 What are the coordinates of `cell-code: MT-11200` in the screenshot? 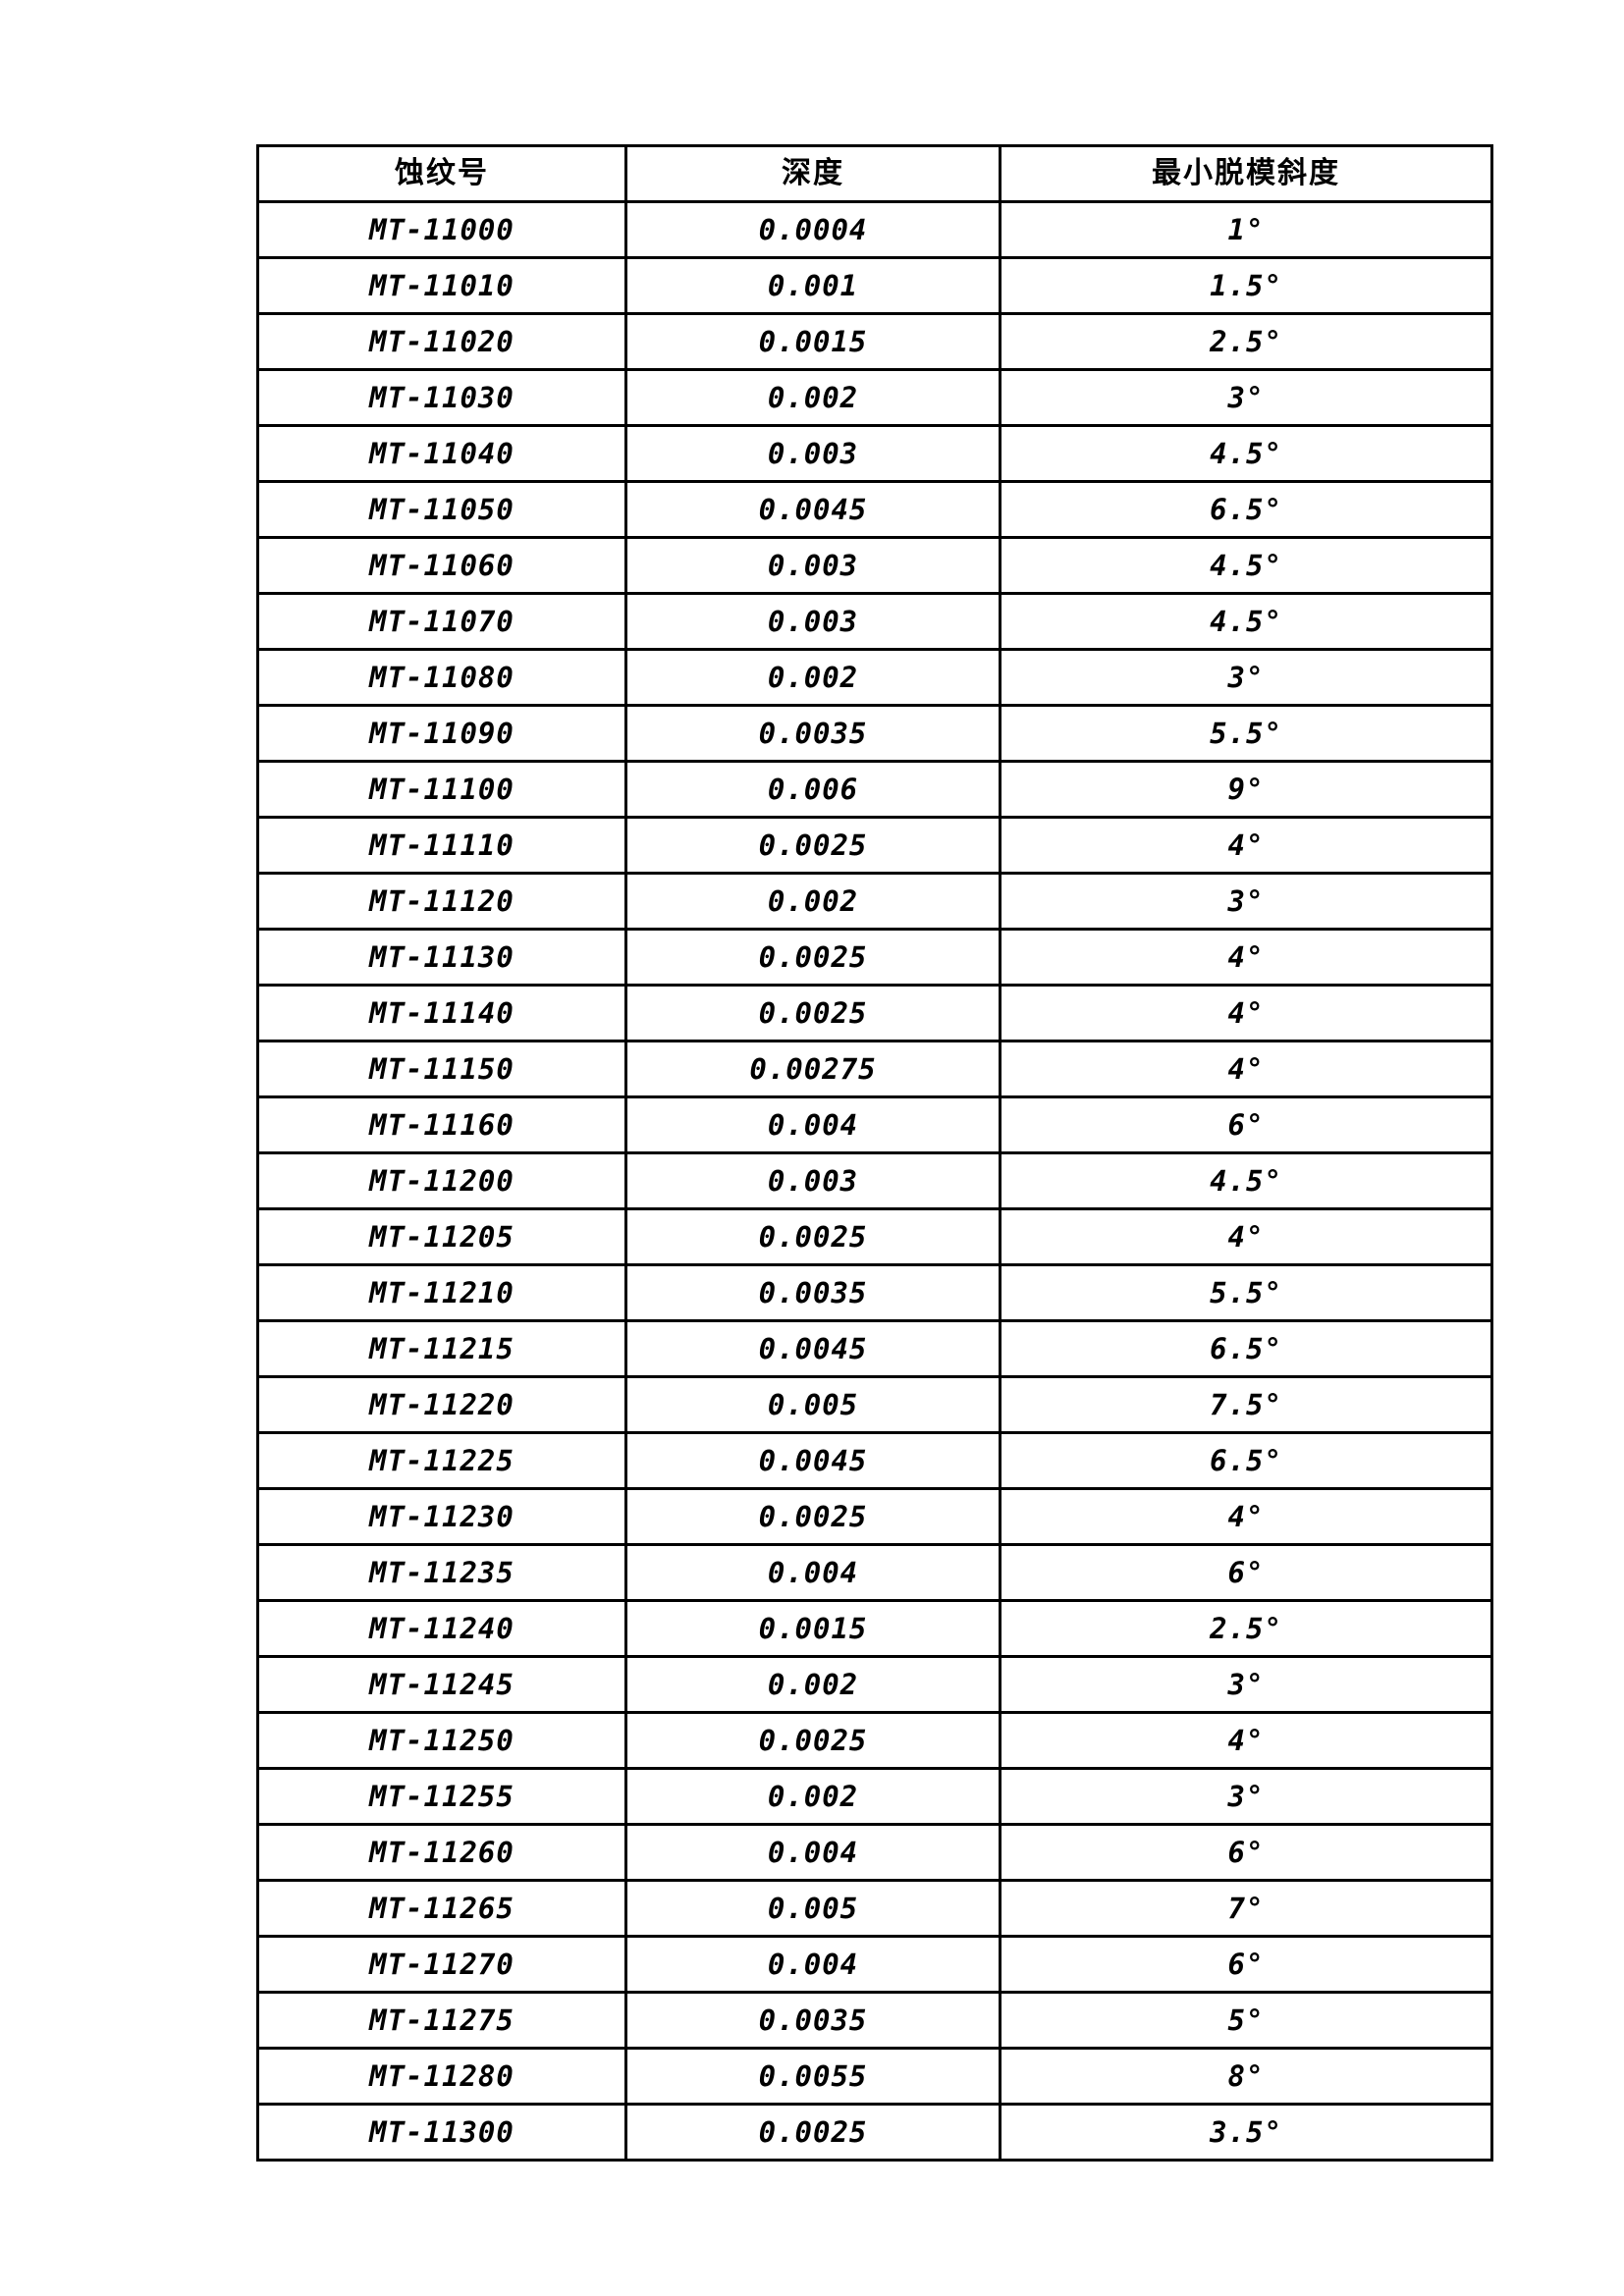 It's located at (441, 1180).